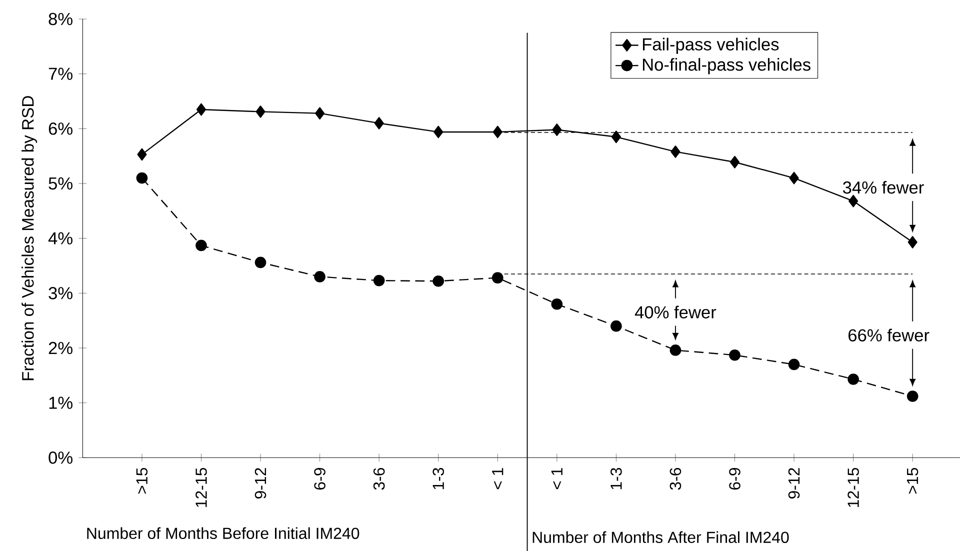 This screenshot has height=551, width=966. What do you see at coordinates (60, 458) in the screenshot?
I see `y-tick-label: 0%` at bounding box center [60, 458].